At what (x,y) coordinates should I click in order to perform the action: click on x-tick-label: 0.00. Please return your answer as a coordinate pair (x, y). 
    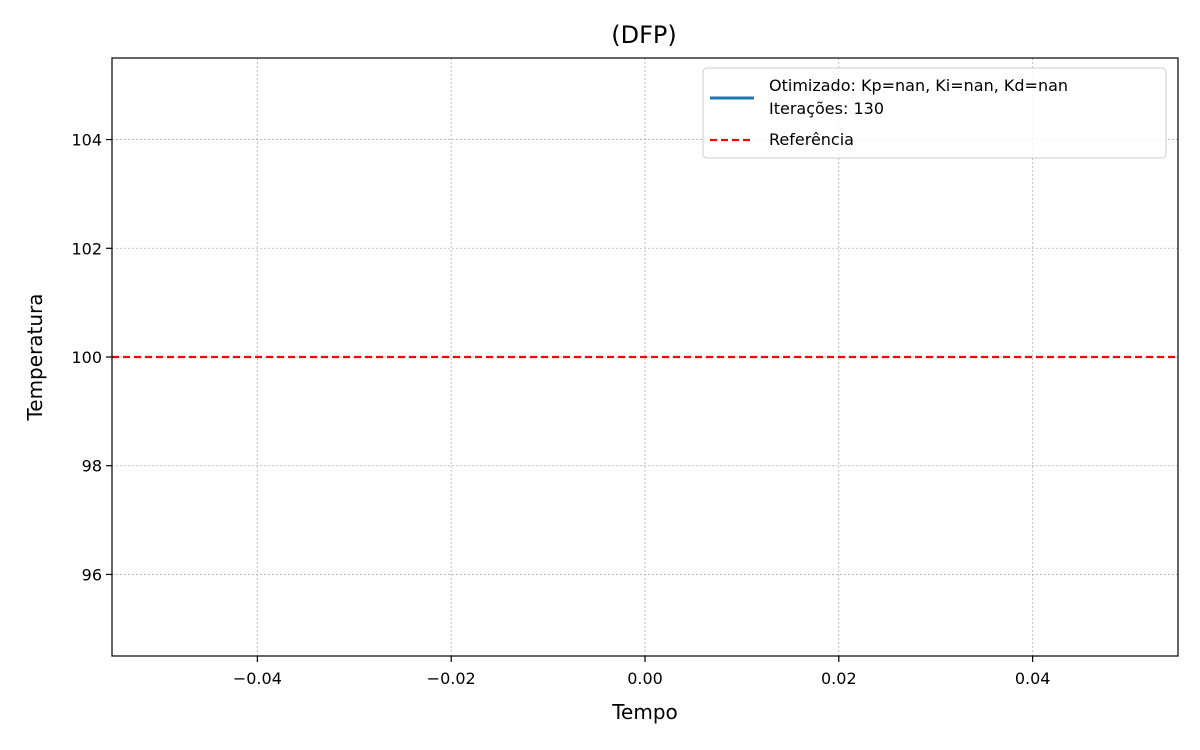
    Looking at the image, I should click on (645, 678).